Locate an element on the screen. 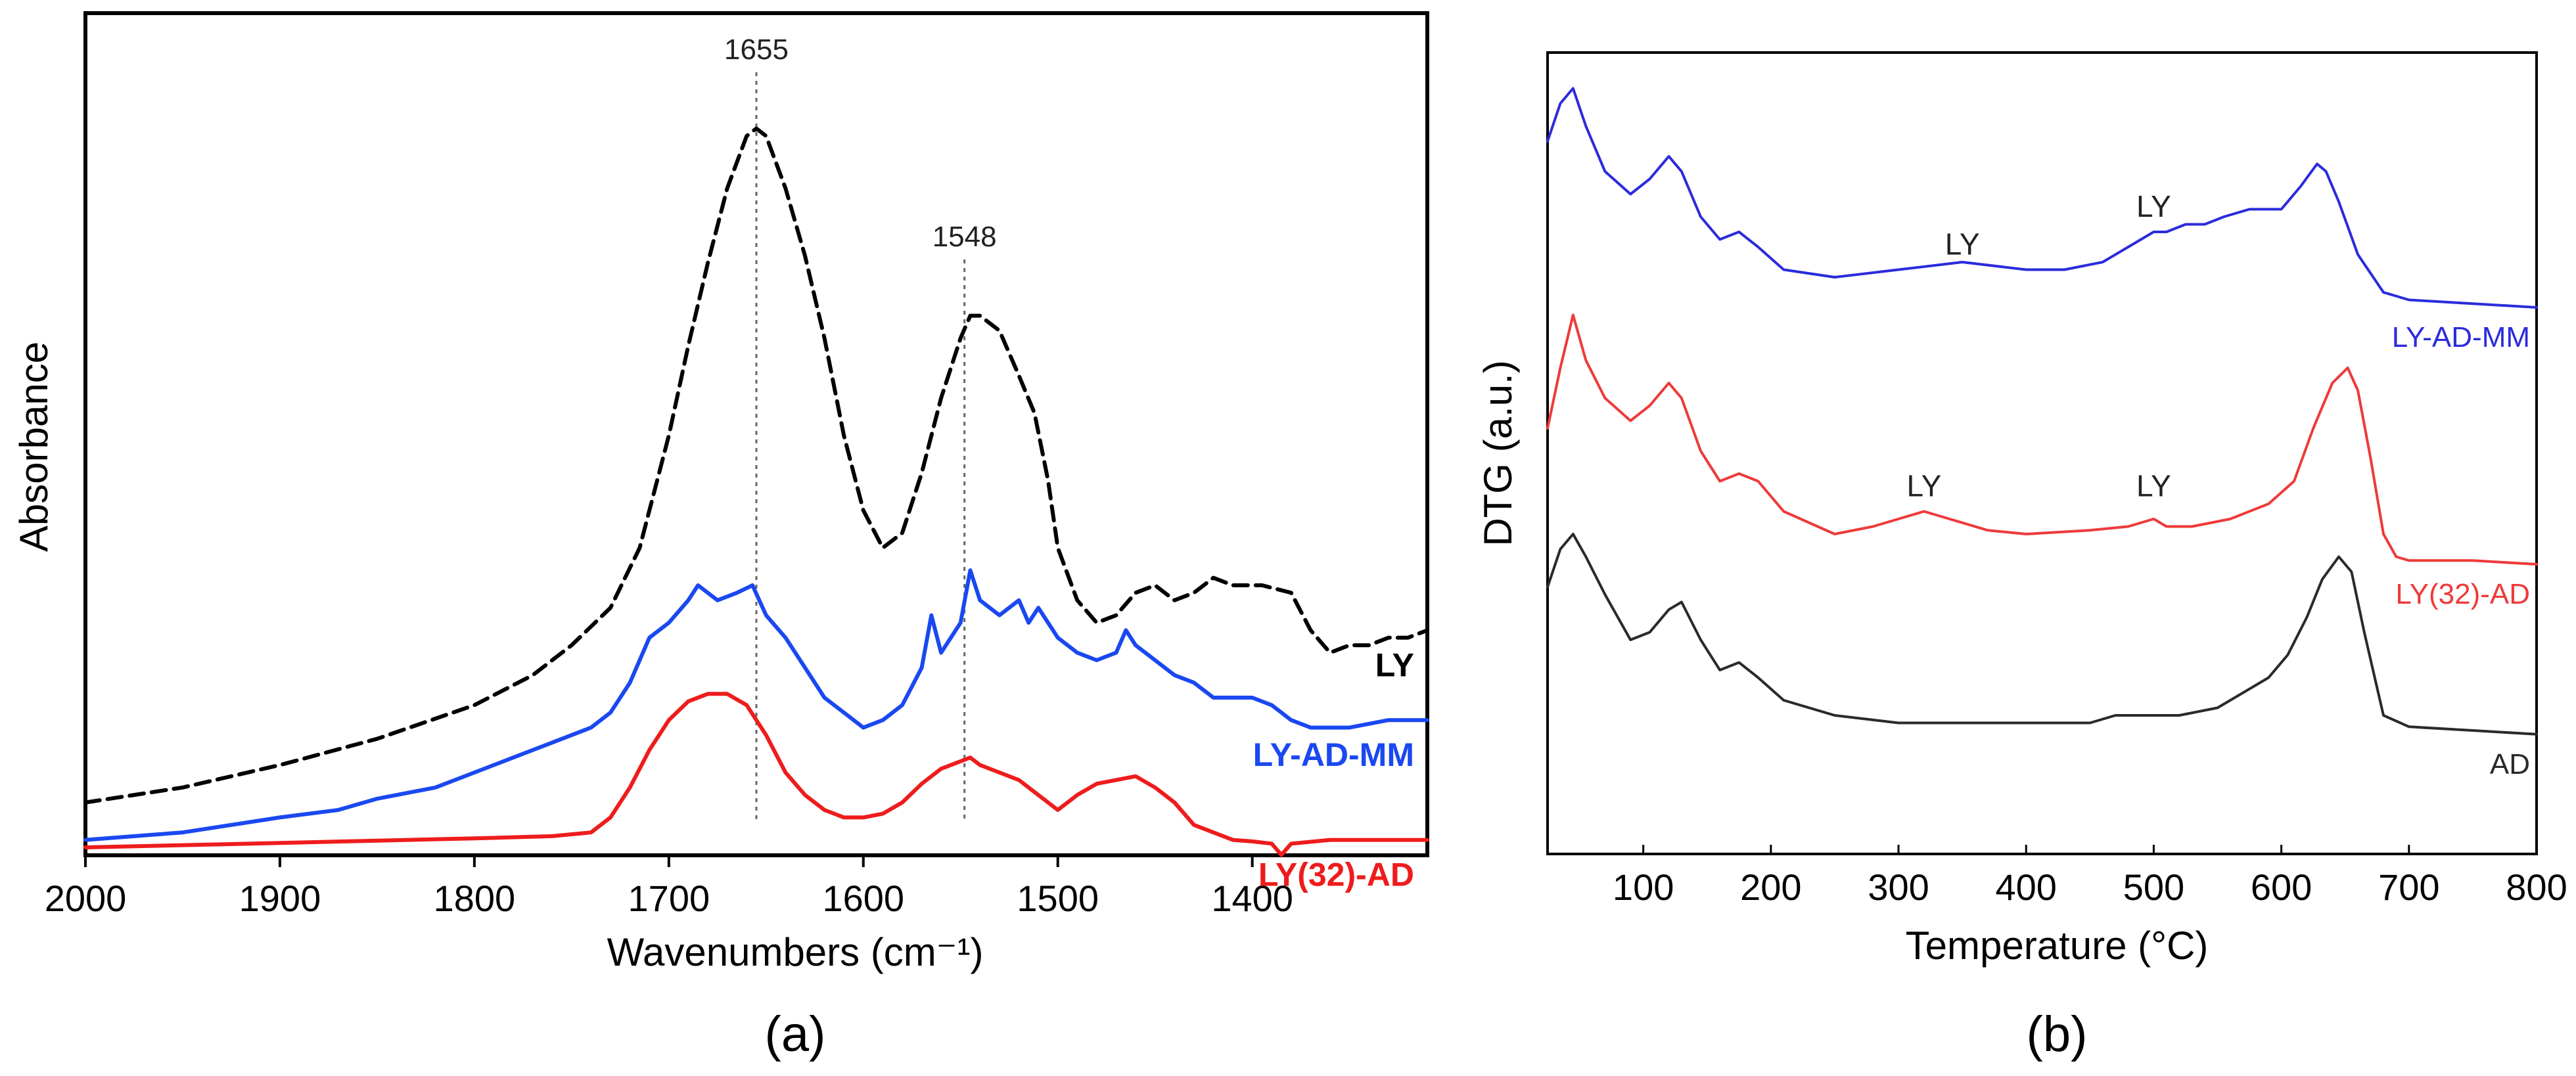 This screenshot has width=2576, height=1076. x-tick-label-2000: 2000 is located at coordinates (86, 898).